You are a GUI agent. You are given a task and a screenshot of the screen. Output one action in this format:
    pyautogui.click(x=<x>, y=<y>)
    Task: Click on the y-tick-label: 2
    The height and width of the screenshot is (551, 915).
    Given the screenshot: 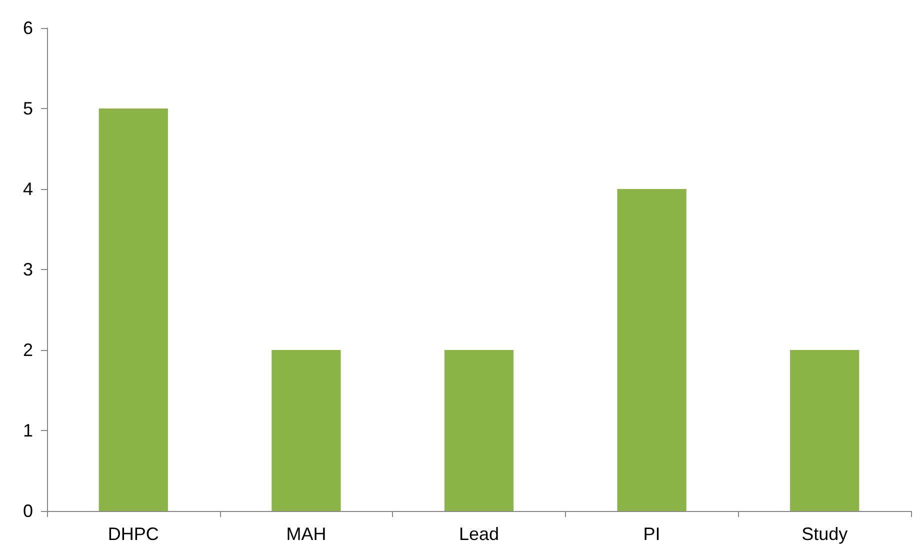 What is the action you would take?
    pyautogui.click(x=27, y=350)
    